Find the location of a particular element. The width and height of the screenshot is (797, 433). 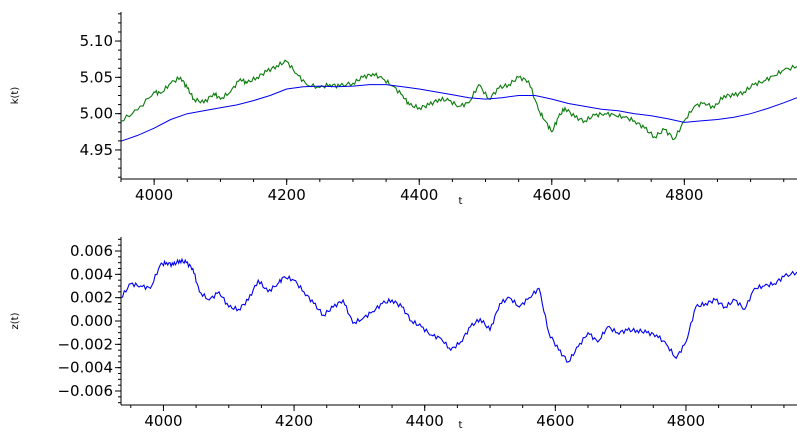

y-tick-label: 0.002 is located at coordinates (91, 298).